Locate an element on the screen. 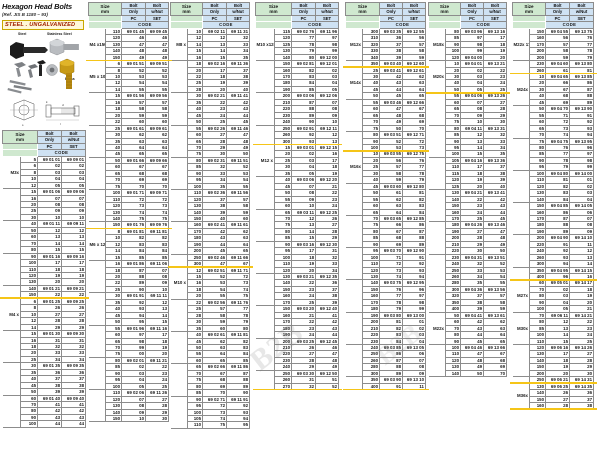  table-row: 350 38 58 is located at coordinates (468, 302).